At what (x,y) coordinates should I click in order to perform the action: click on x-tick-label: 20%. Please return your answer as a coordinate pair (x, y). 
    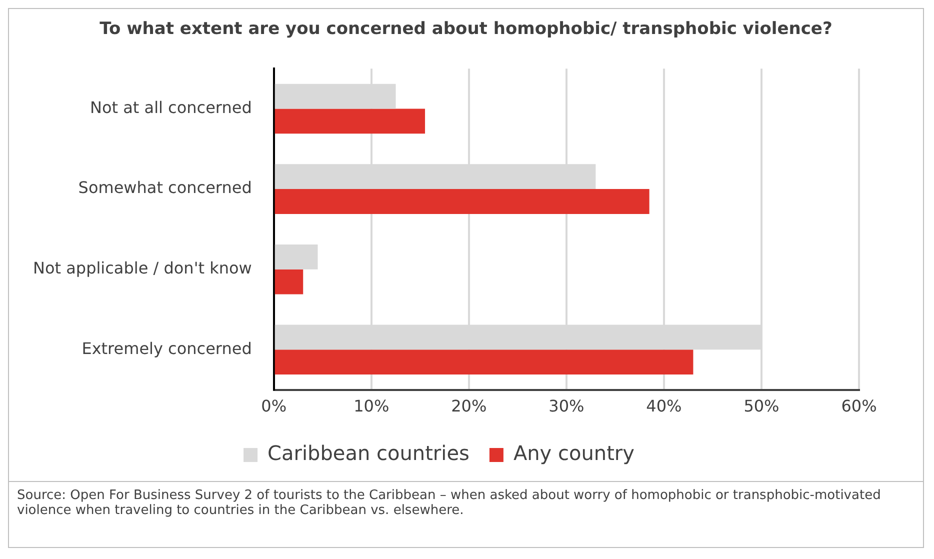
    Looking at the image, I should click on (469, 406).